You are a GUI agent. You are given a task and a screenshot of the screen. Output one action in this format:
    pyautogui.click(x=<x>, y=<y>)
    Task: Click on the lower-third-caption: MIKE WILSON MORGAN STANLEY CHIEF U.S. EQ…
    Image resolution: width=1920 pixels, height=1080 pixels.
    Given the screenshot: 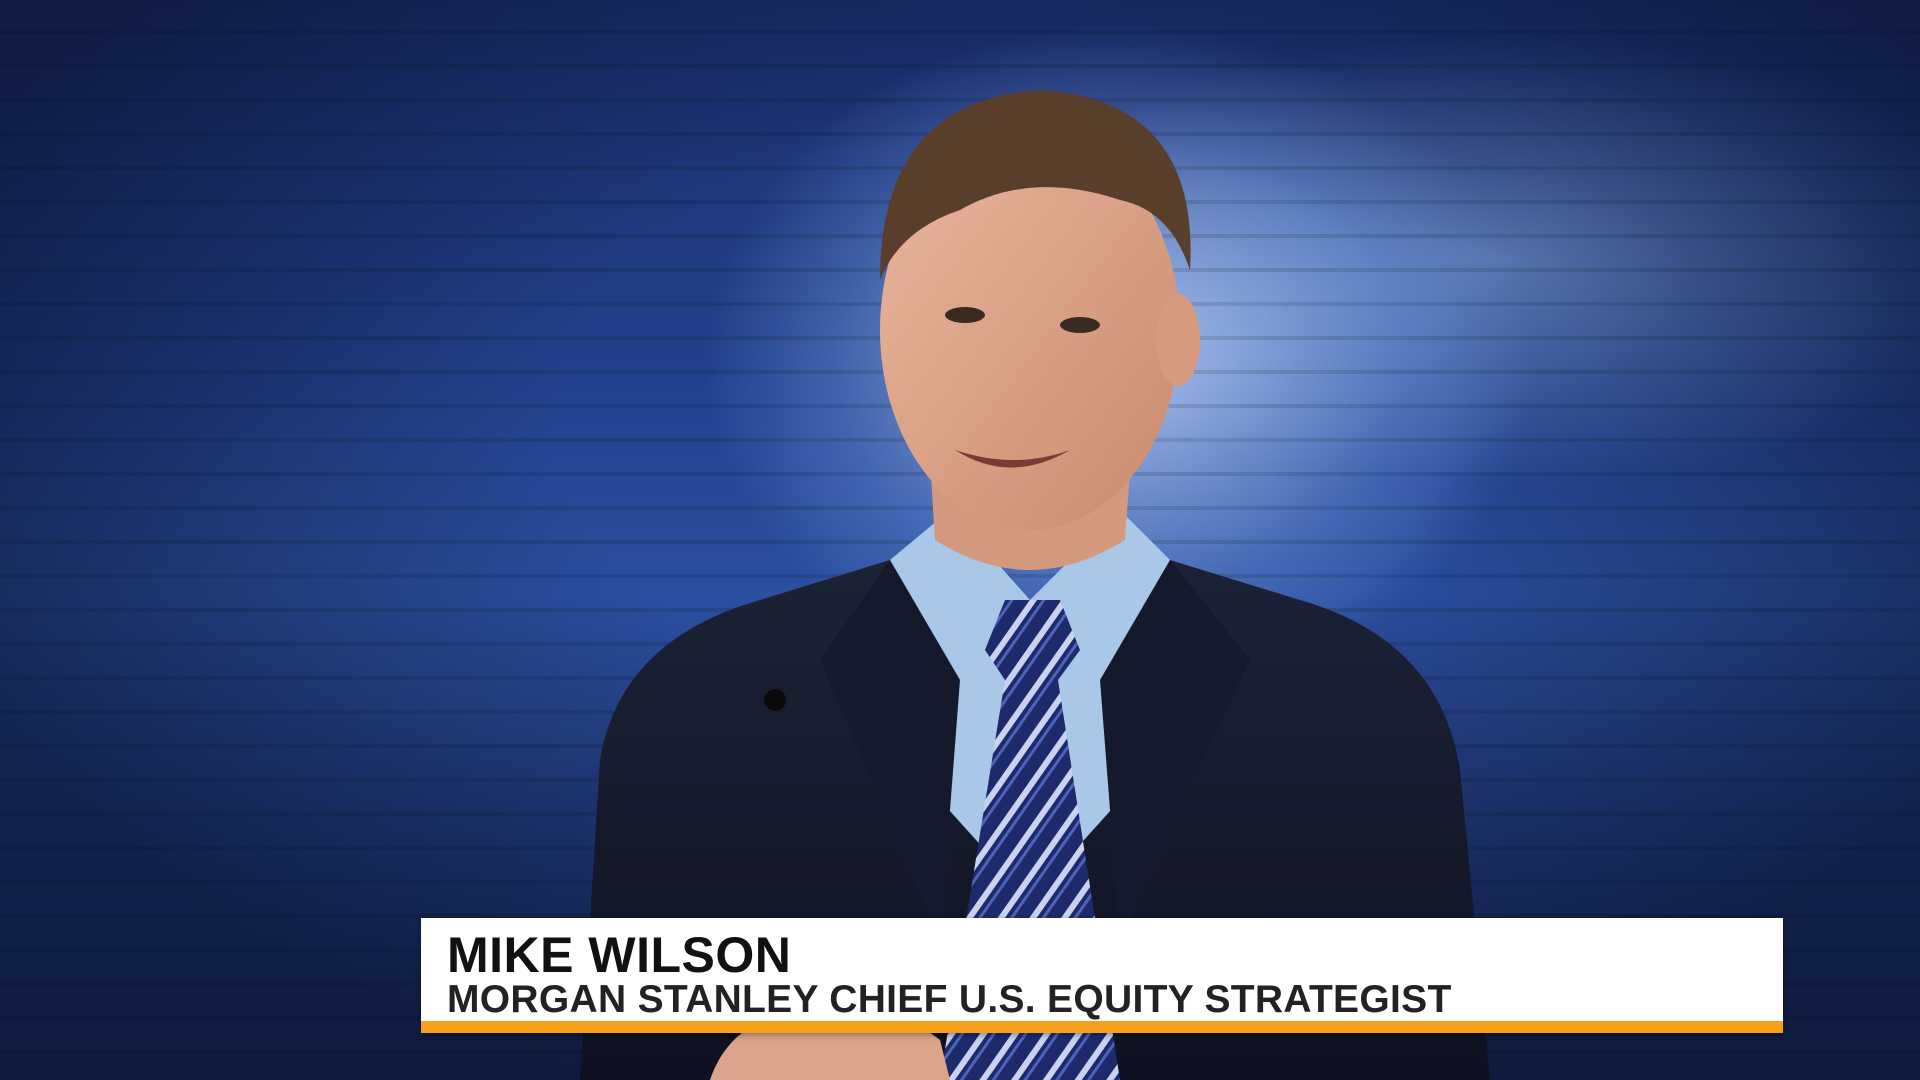 What is the action you would take?
    pyautogui.click(x=1102, y=975)
    